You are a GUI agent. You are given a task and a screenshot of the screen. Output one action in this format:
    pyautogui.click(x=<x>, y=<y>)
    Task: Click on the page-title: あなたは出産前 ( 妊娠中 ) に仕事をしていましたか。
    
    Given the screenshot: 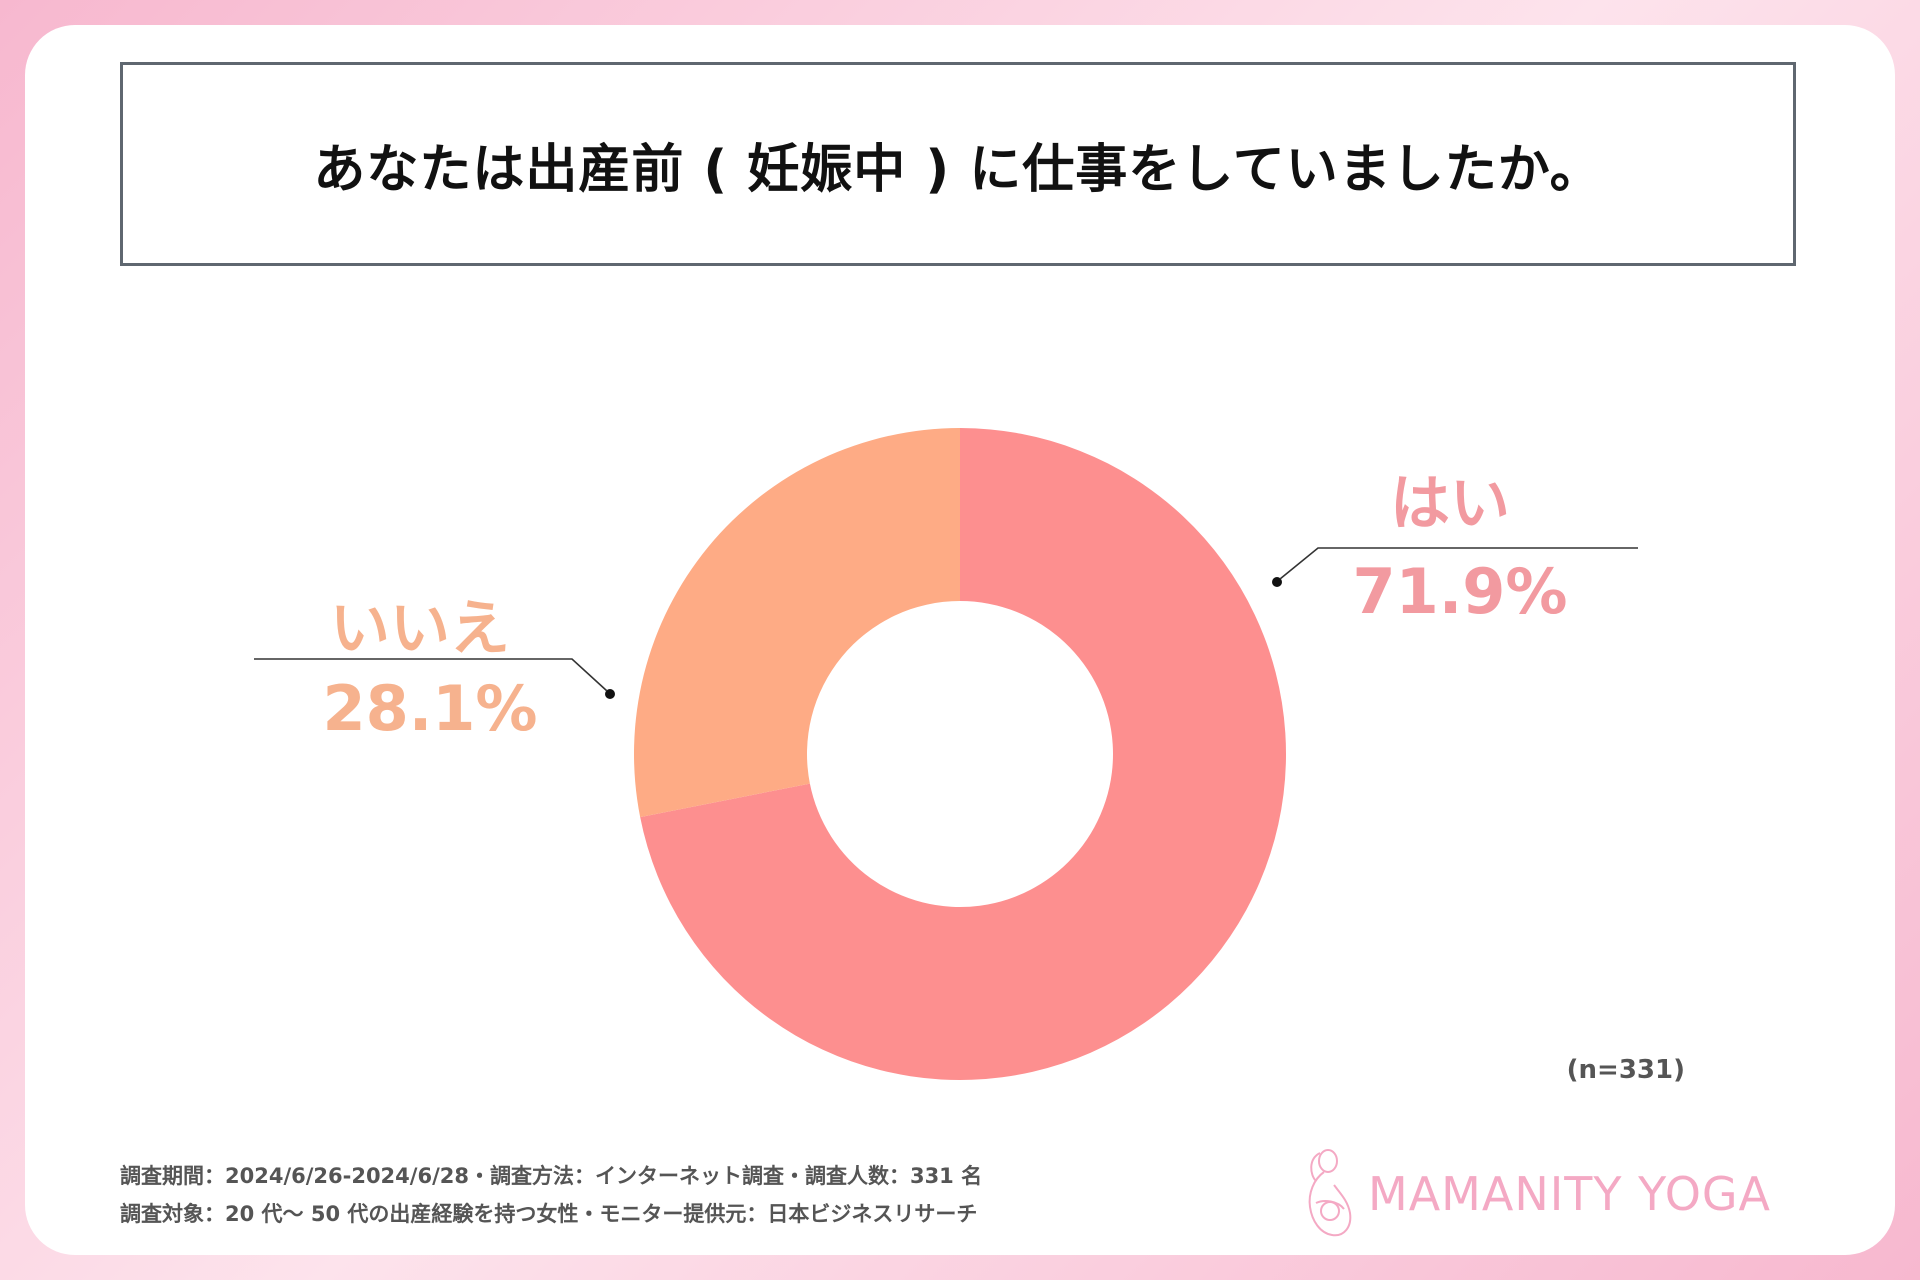 What is the action you would take?
    pyautogui.click(x=958, y=169)
    